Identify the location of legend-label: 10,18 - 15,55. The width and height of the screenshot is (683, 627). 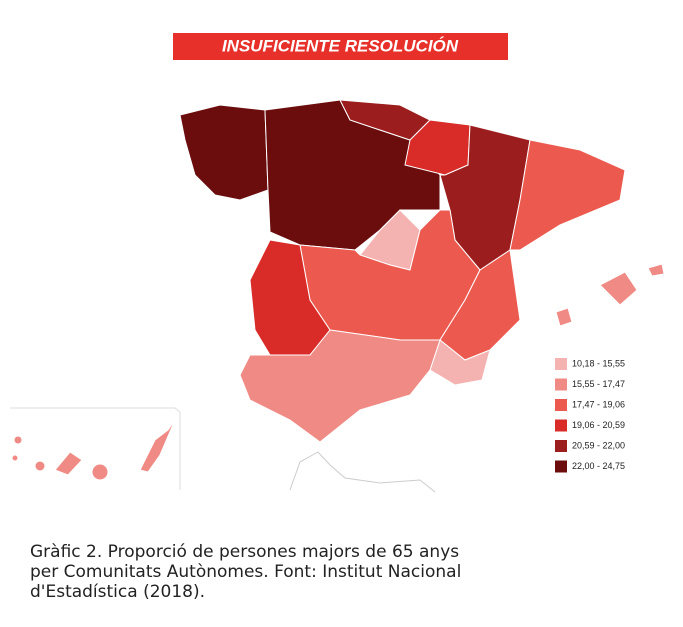
(598, 363).